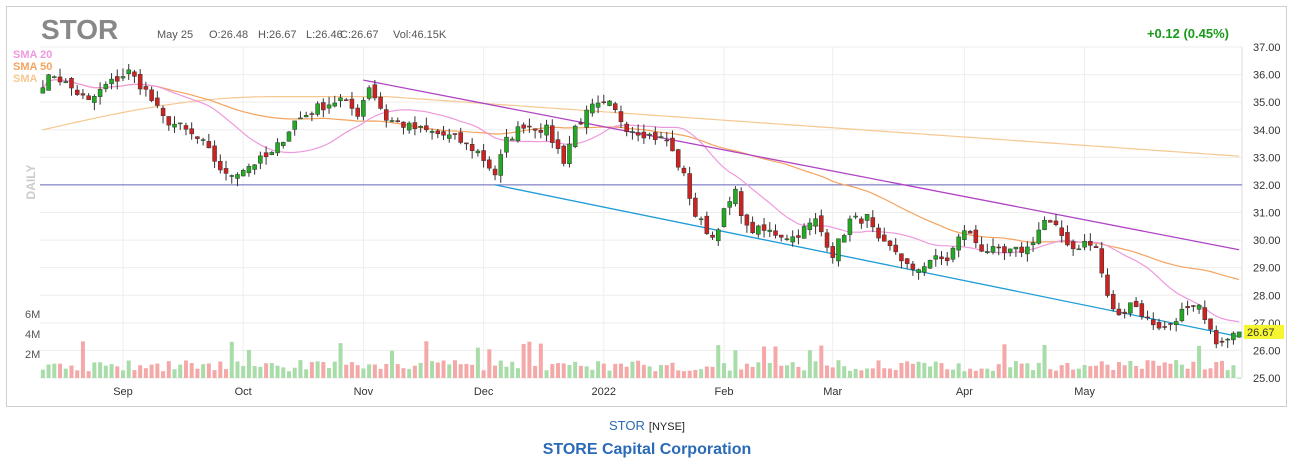 This screenshot has width=1294, height=461. Describe the element at coordinates (1267, 214) in the screenshot. I see `price-tick-label: 31.00` at that location.